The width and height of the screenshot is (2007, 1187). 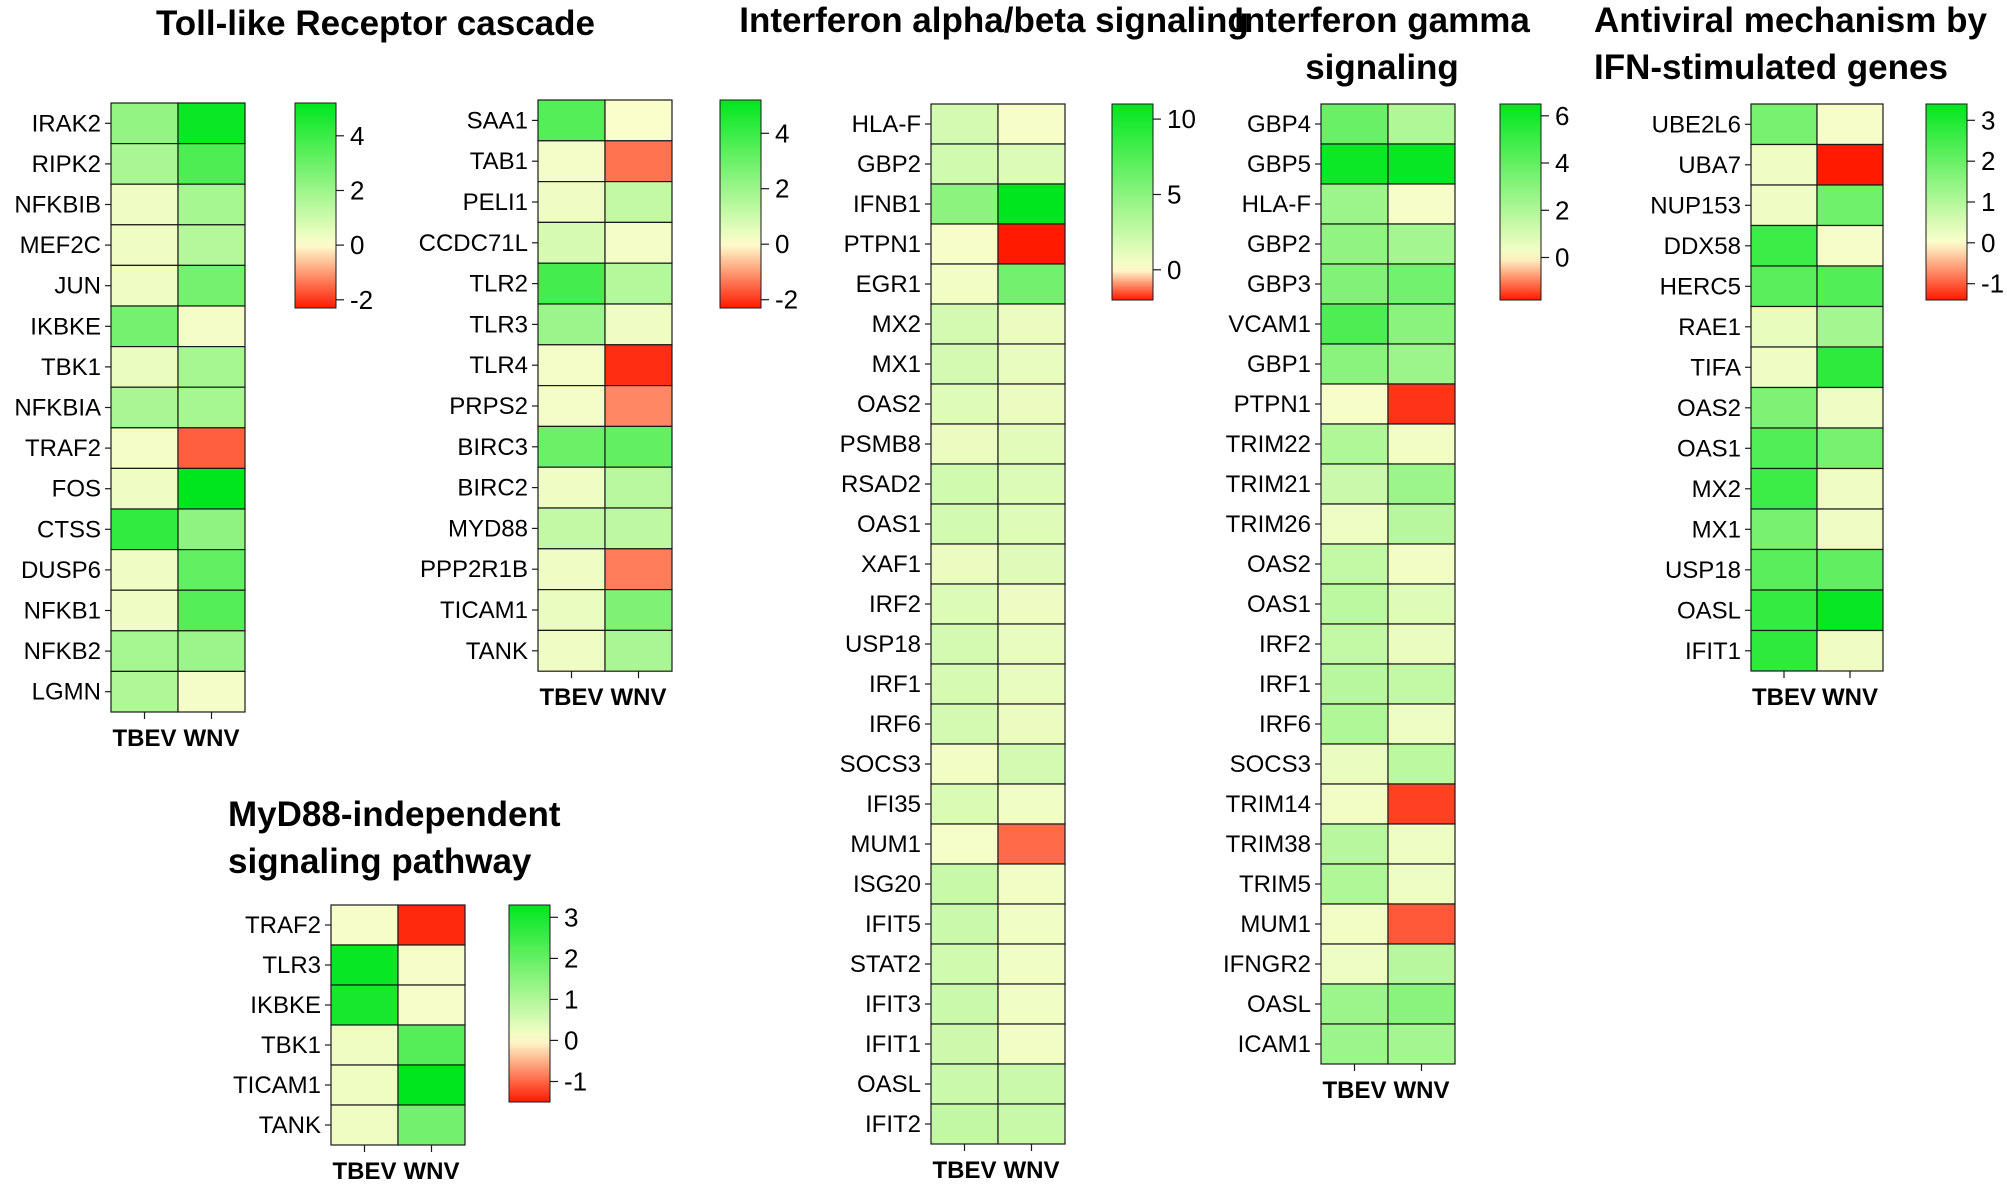 What do you see at coordinates (1713, 651) in the screenshot?
I see `gene-label: IFIT1` at bounding box center [1713, 651].